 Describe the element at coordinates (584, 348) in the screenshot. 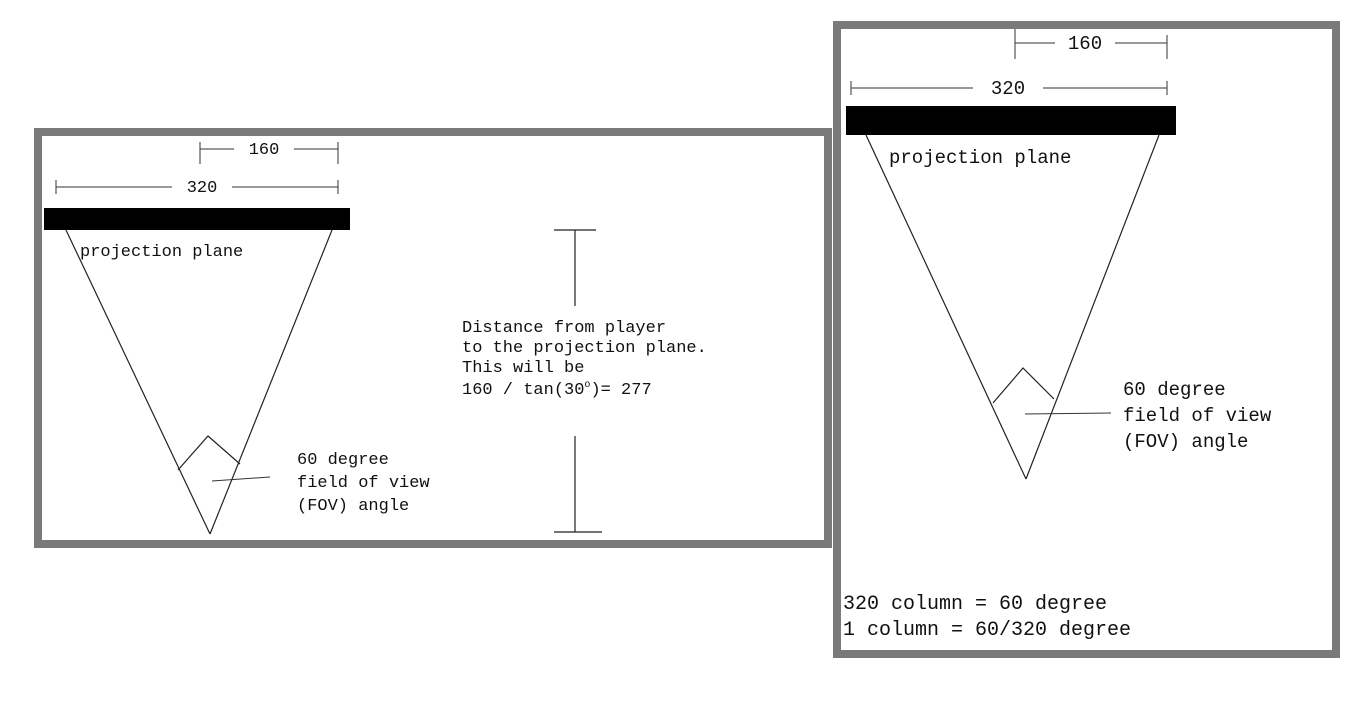

I see `distance-label-line2: to the projection plane.` at that location.